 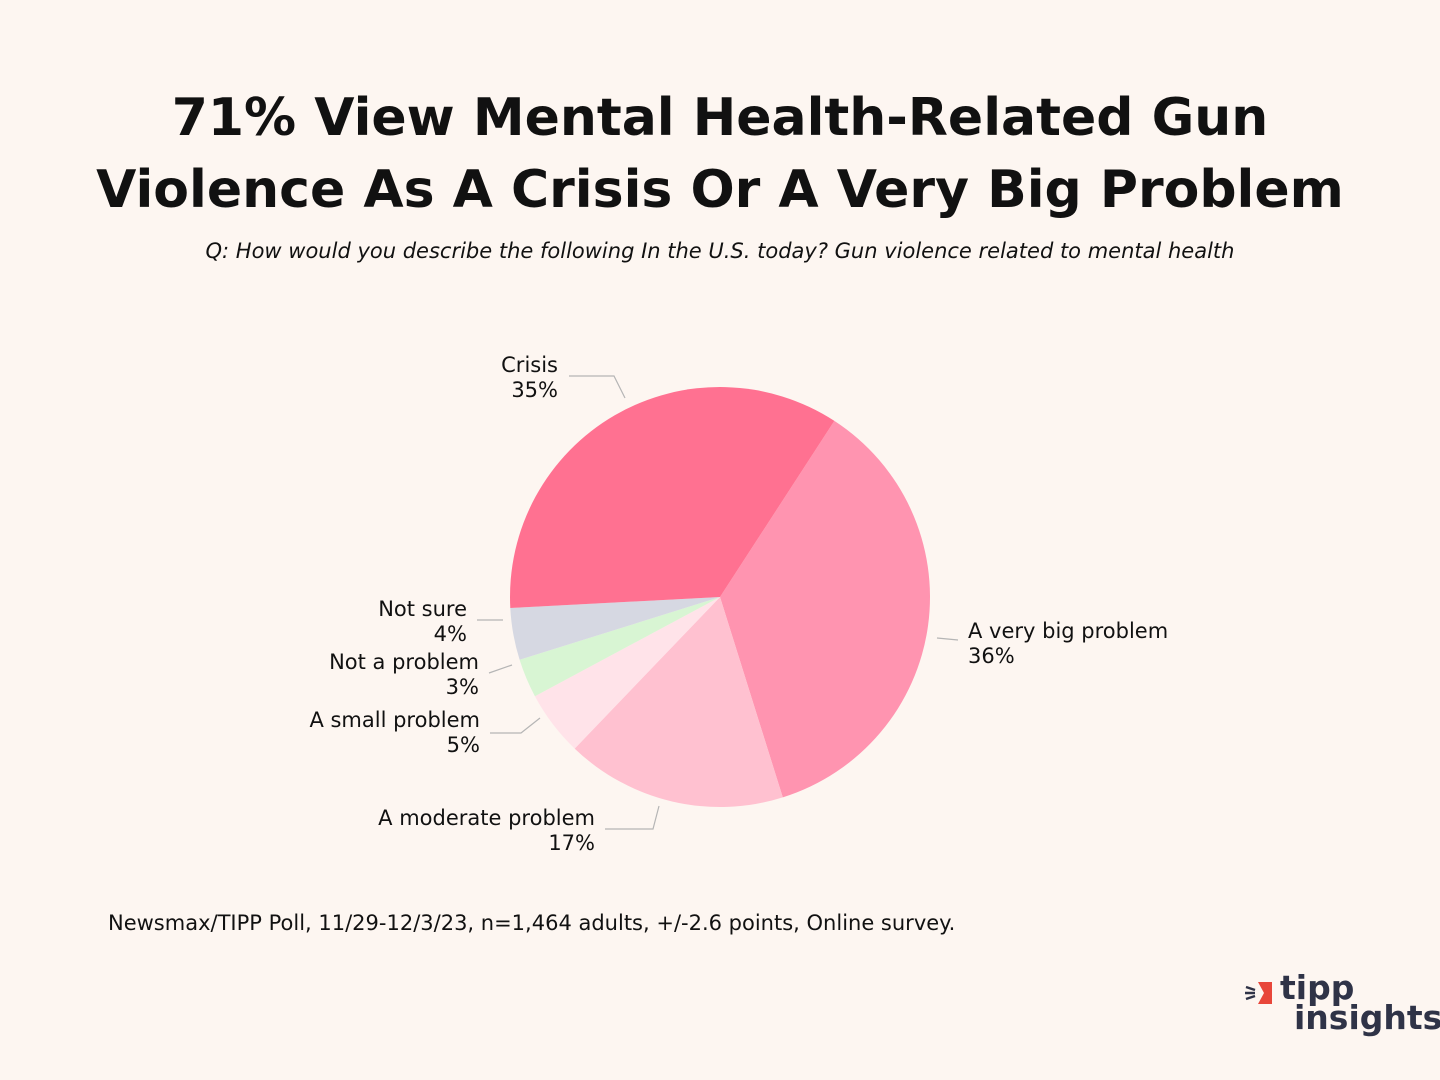 I want to click on pie-slice-a-small-problem, so click(x=627, y=673).